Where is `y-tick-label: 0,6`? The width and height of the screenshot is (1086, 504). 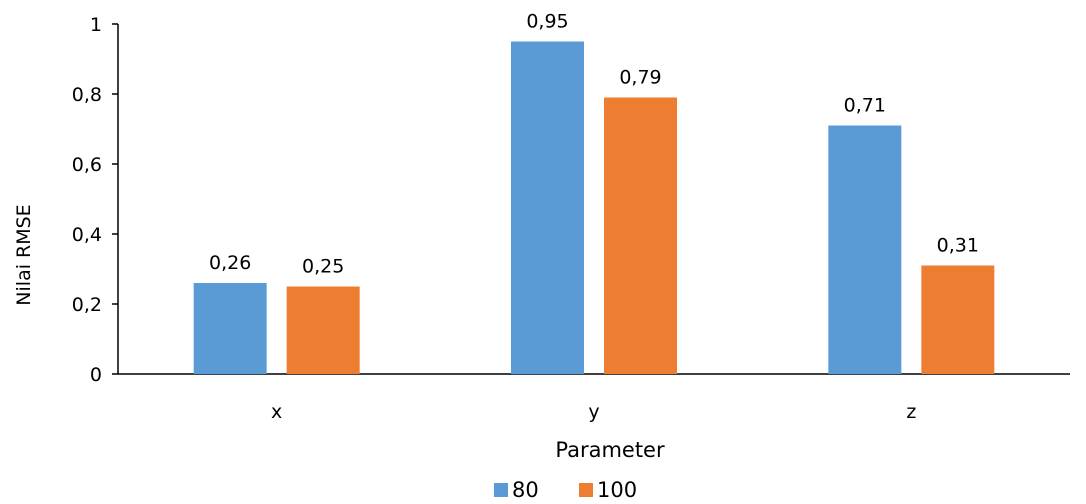
y-tick-label: 0,6 is located at coordinates (87, 165).